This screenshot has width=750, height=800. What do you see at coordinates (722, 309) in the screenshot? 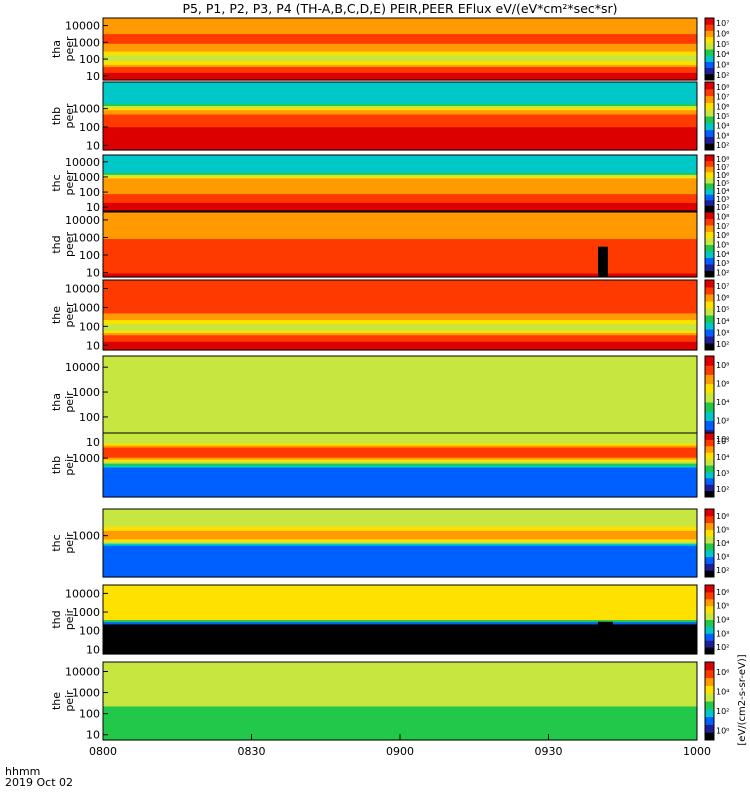
I see `colorbar-tick-label: 10⁵` at bounding box center [722, 309].